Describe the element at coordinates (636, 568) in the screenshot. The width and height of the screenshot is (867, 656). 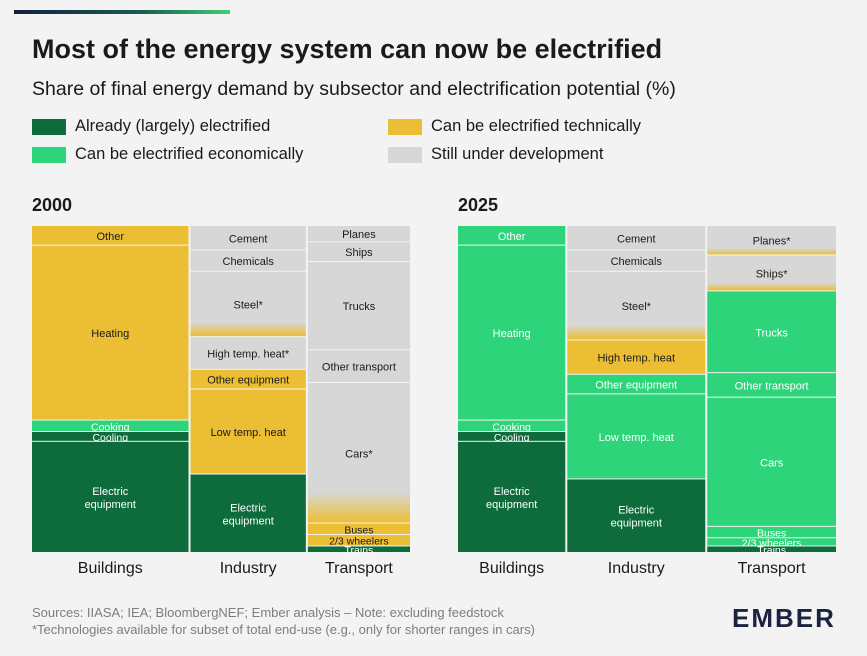
I see `sector-label-industry-2025: Industry` at that location.